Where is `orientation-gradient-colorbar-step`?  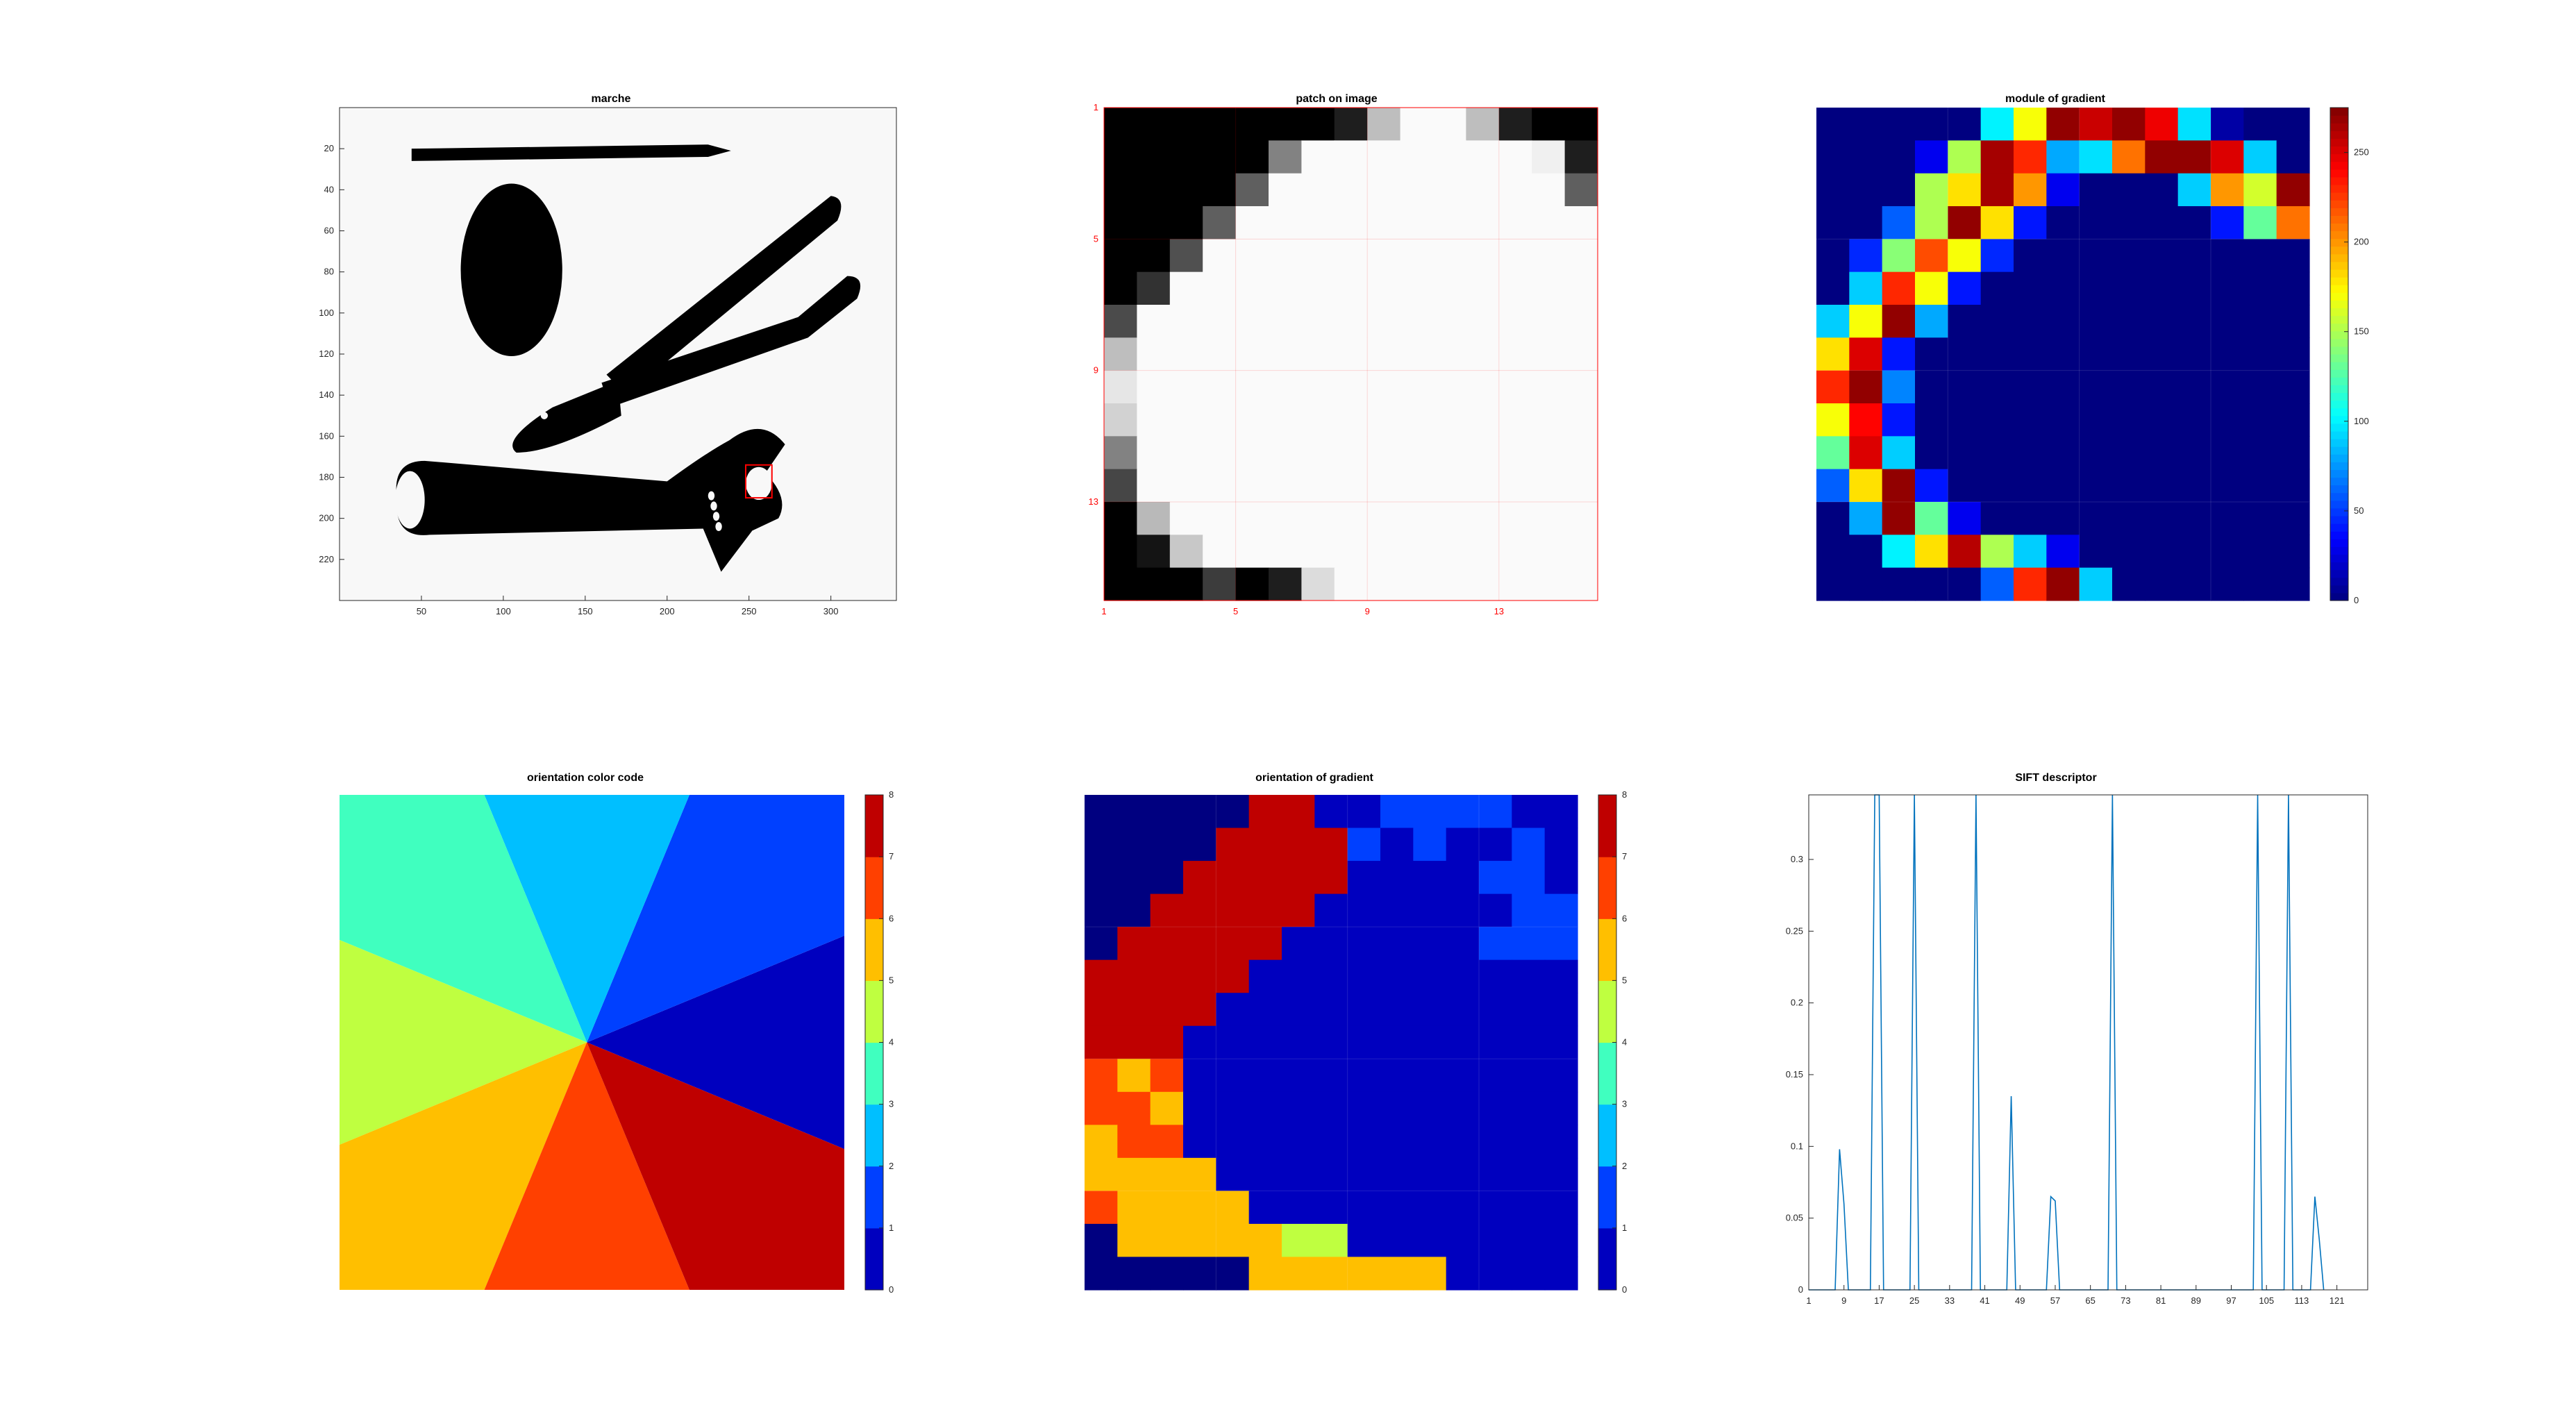
orientation-gradient-colorbar-step is located at coordinates (1607, 1073).